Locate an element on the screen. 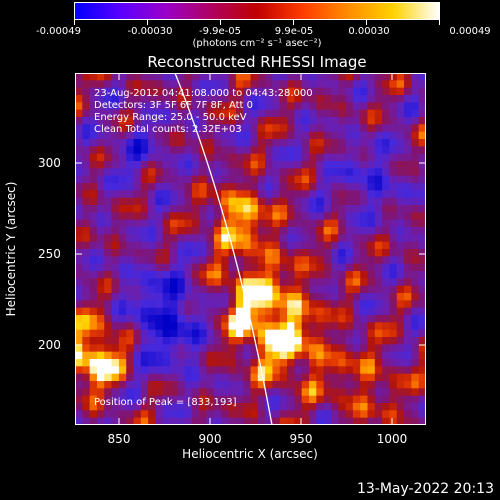  peak-position: Position of Peak = [833,193] is located at coordinates (165, 402).